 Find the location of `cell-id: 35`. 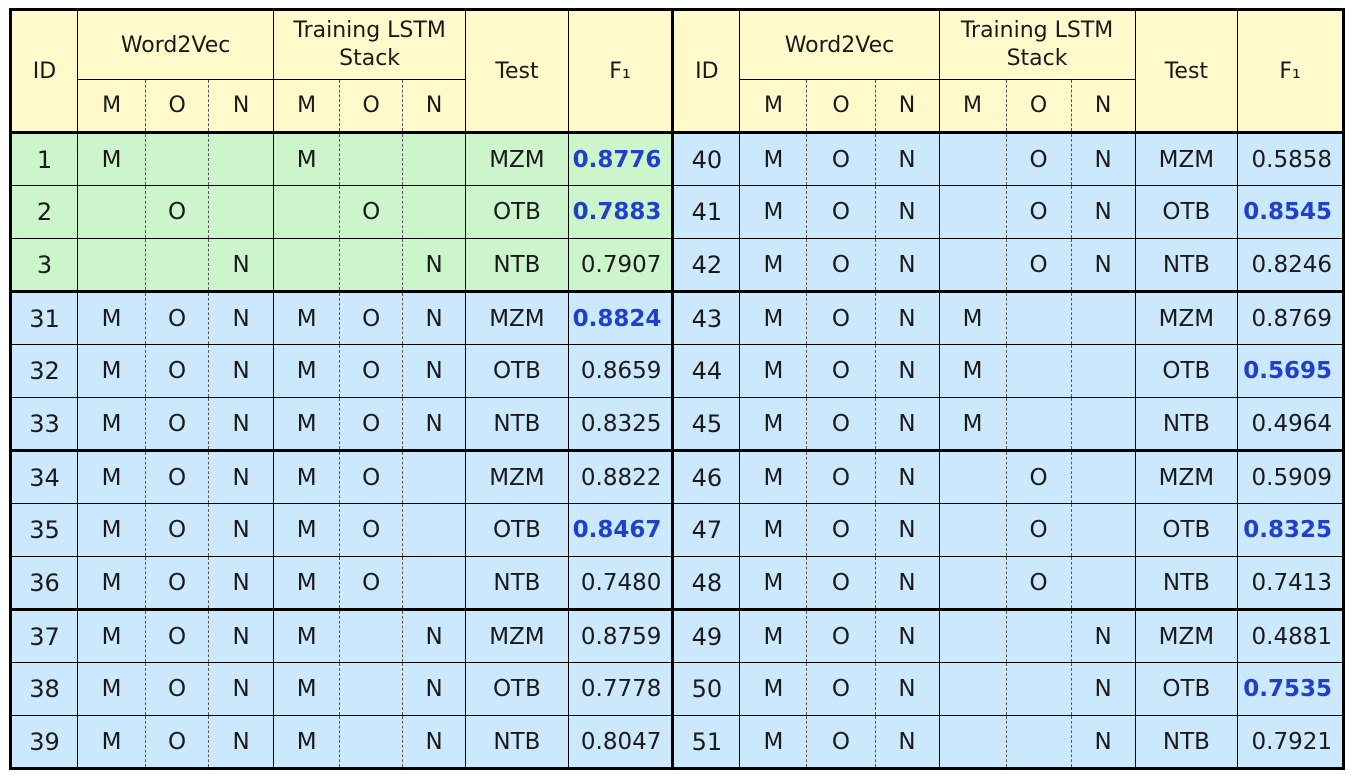

cell-id: 35 is located at coordinates (43, 530).